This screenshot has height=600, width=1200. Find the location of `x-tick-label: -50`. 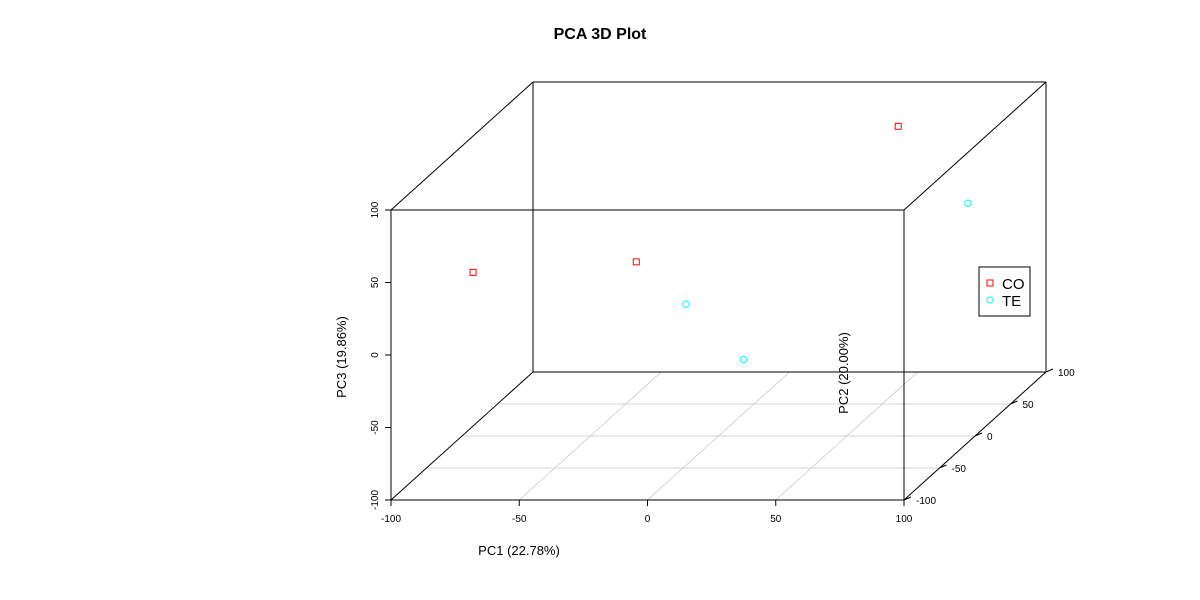

x-tick-label: -50 is located at coordinates (519, 519).